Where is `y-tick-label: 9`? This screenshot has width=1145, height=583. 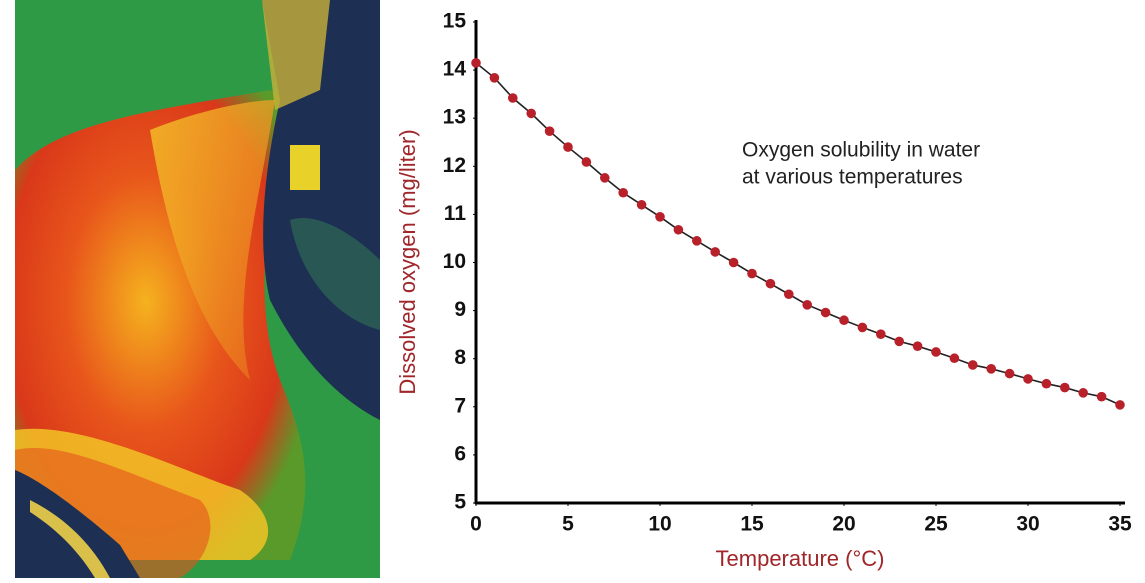 y-tick-label: 9 is located at coordinates (460, 309).